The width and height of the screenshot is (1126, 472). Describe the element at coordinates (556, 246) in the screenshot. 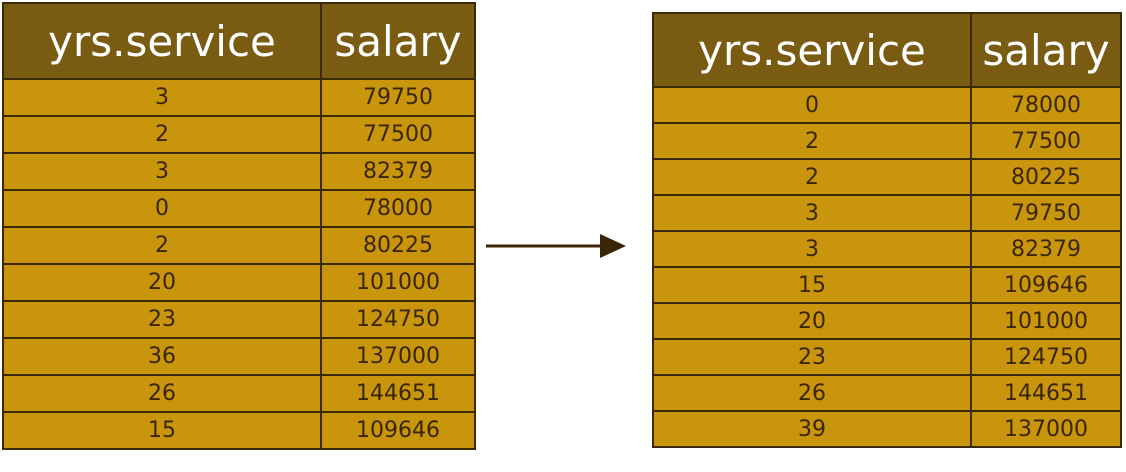

I see `arrow-right-icon` at that location.